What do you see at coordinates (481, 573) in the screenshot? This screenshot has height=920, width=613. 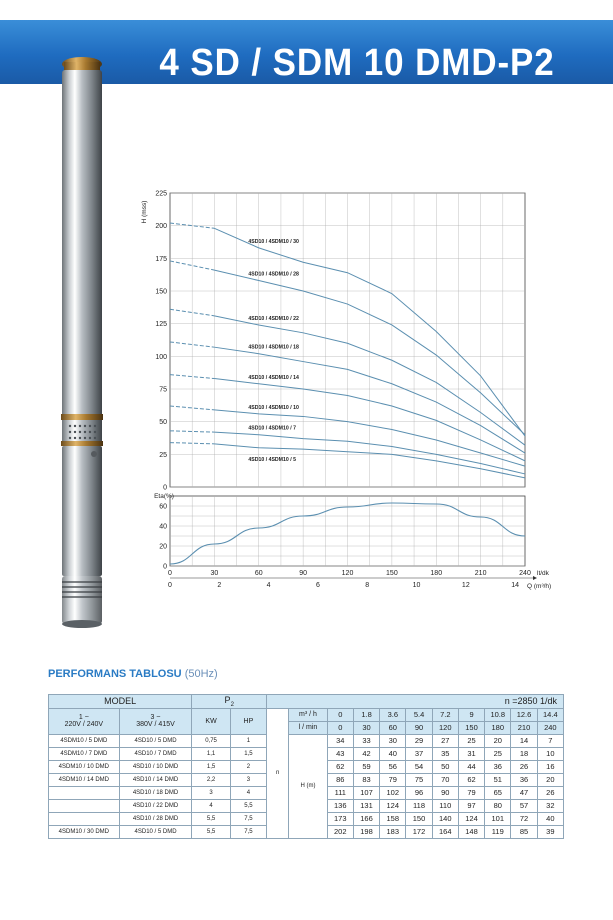 I see `x-tick-lt-dk: 210` at bounding box center [481, 573].